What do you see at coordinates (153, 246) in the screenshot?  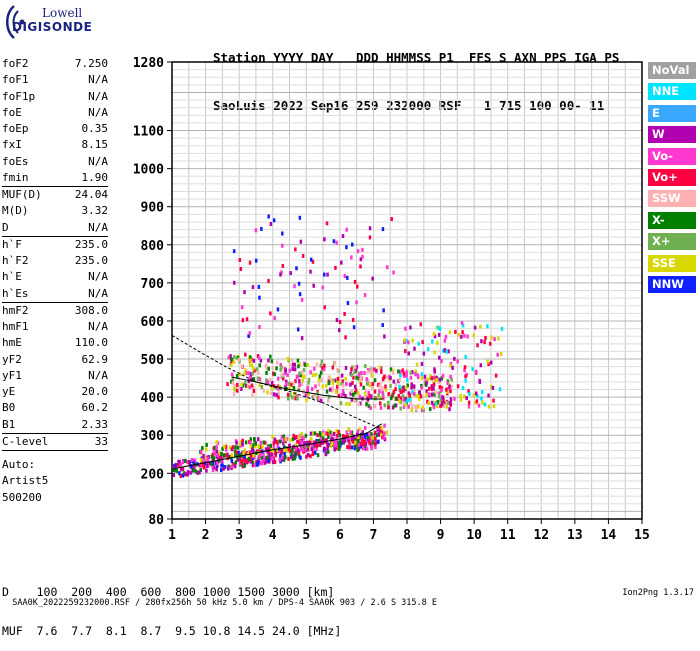 I see `y-tick-label: 800` at bounding box center [153, 246].